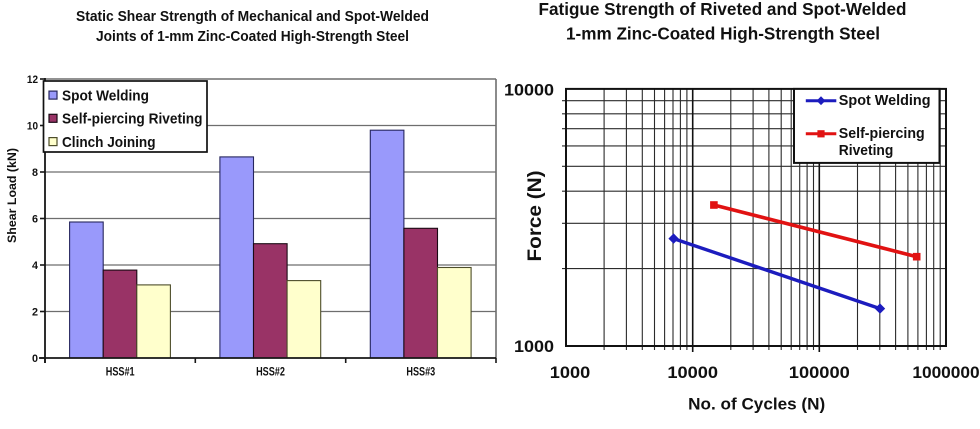 This screenshot has width=980, height=429. What do you see at coordinates (35, 313) in the screenshot?
I see `svg-text: 2` at bounding box center [35, 313].